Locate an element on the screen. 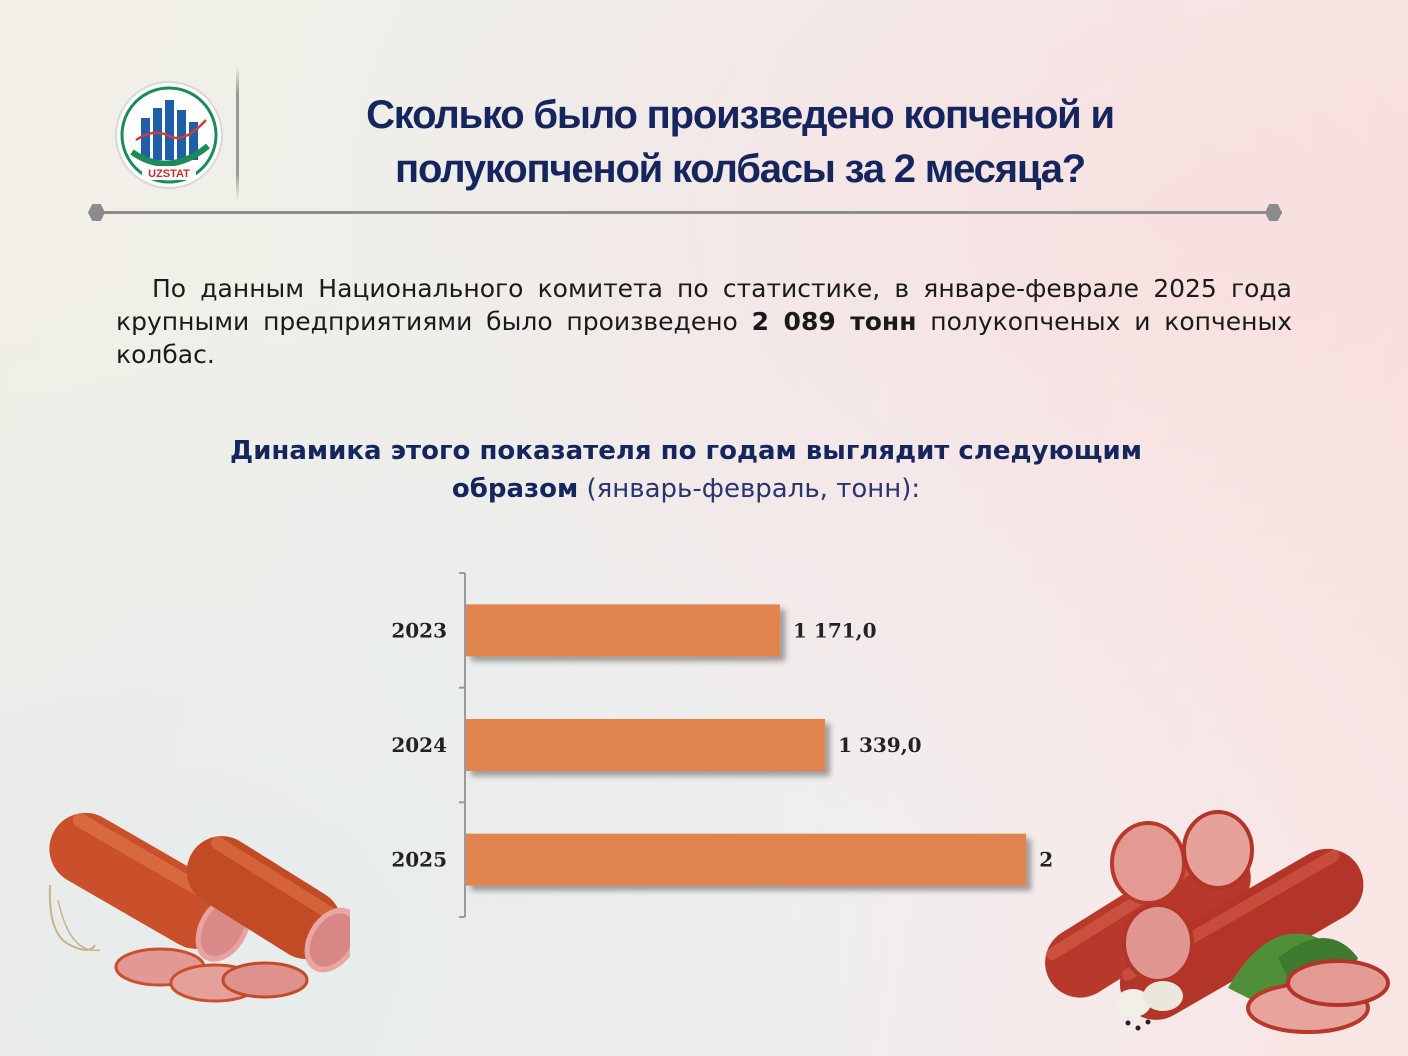 Image resolution: width=1408 pixels, height=1056 pixels. title-line-1: Сколько было произведено копченой и is located at coordinates (740, 115).